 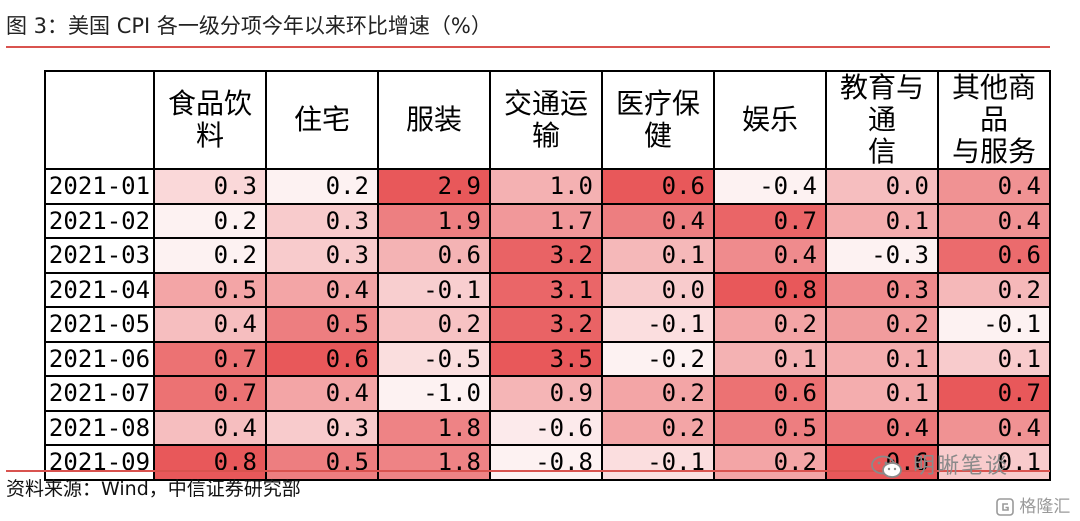 I want to click on watermark2-text: 格隆汇, so click(x=1045, y=507).